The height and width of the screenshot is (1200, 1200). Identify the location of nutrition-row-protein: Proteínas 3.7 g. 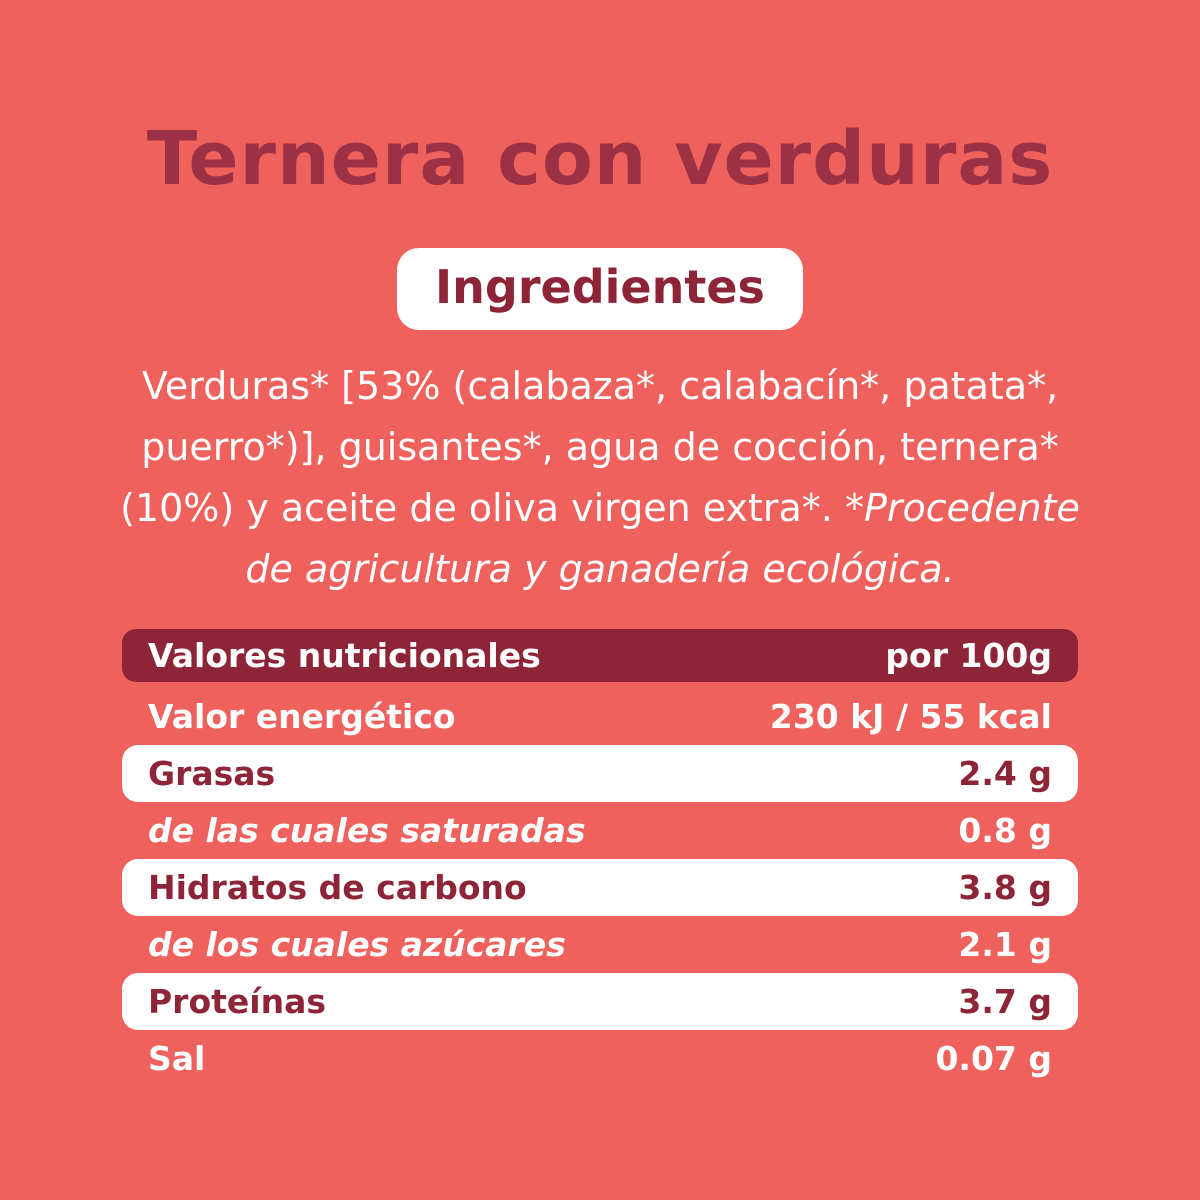
(600, 1001).